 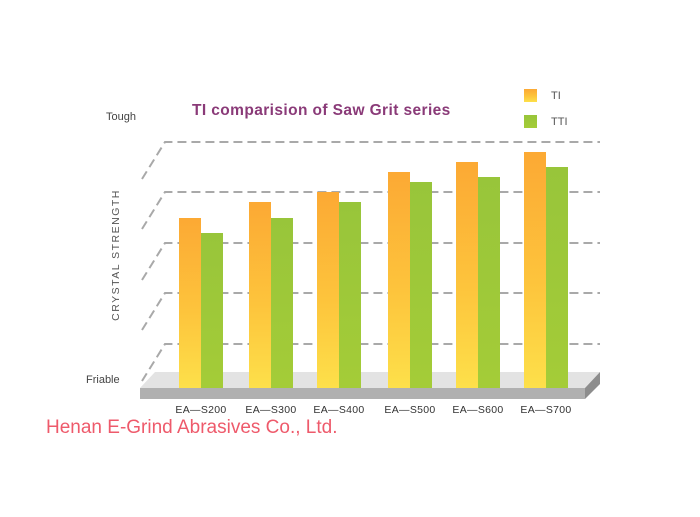 What do you see at coordinates (362, 393) in the screenshot?
I see `floor-front` at bounding box center [362, 393].